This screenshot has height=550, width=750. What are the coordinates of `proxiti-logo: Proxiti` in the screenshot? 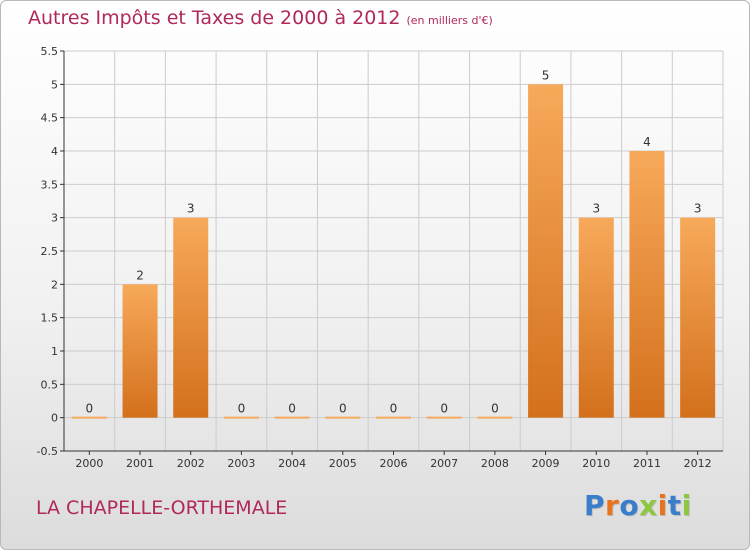 It's located at (638, 505).